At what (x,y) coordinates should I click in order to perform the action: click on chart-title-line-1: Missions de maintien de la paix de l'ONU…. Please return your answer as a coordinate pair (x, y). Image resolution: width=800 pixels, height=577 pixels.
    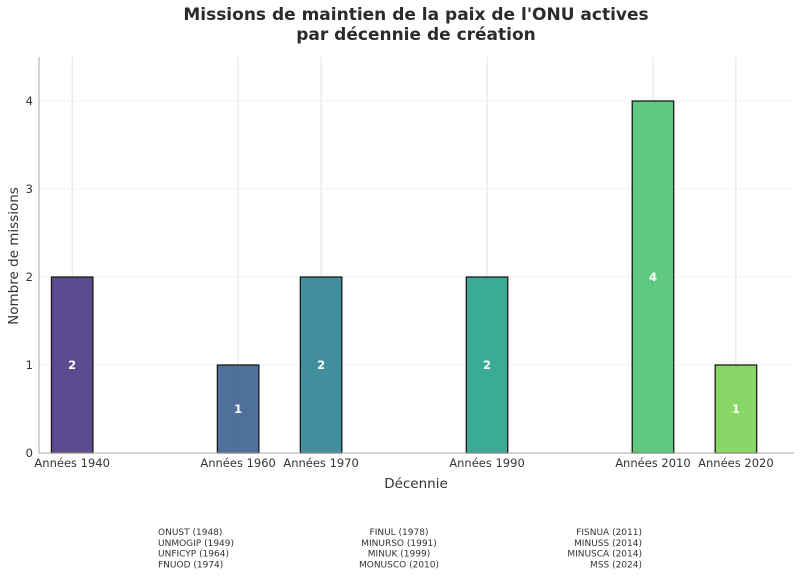
    Looking at the image, I should click on (415, 15).